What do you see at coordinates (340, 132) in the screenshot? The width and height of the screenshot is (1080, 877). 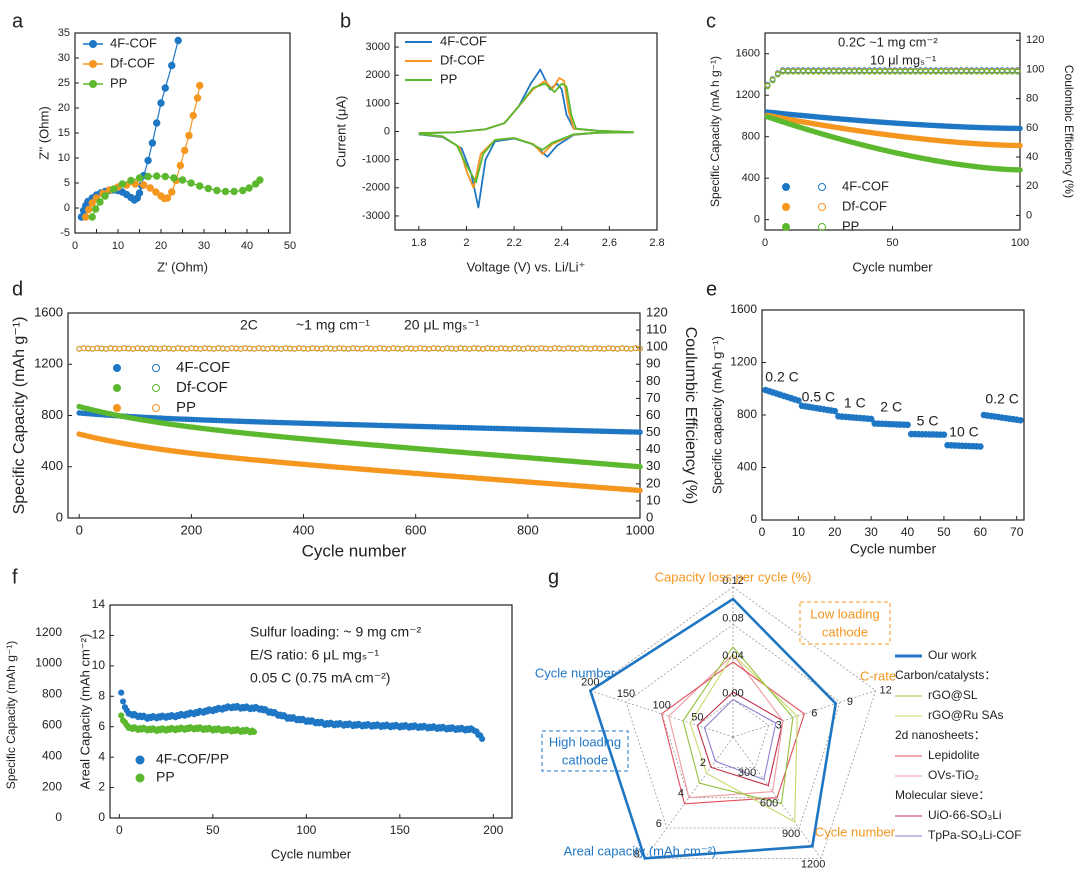 I see `y-axis-label: Current (μA)` at bounding box center [340, 132].